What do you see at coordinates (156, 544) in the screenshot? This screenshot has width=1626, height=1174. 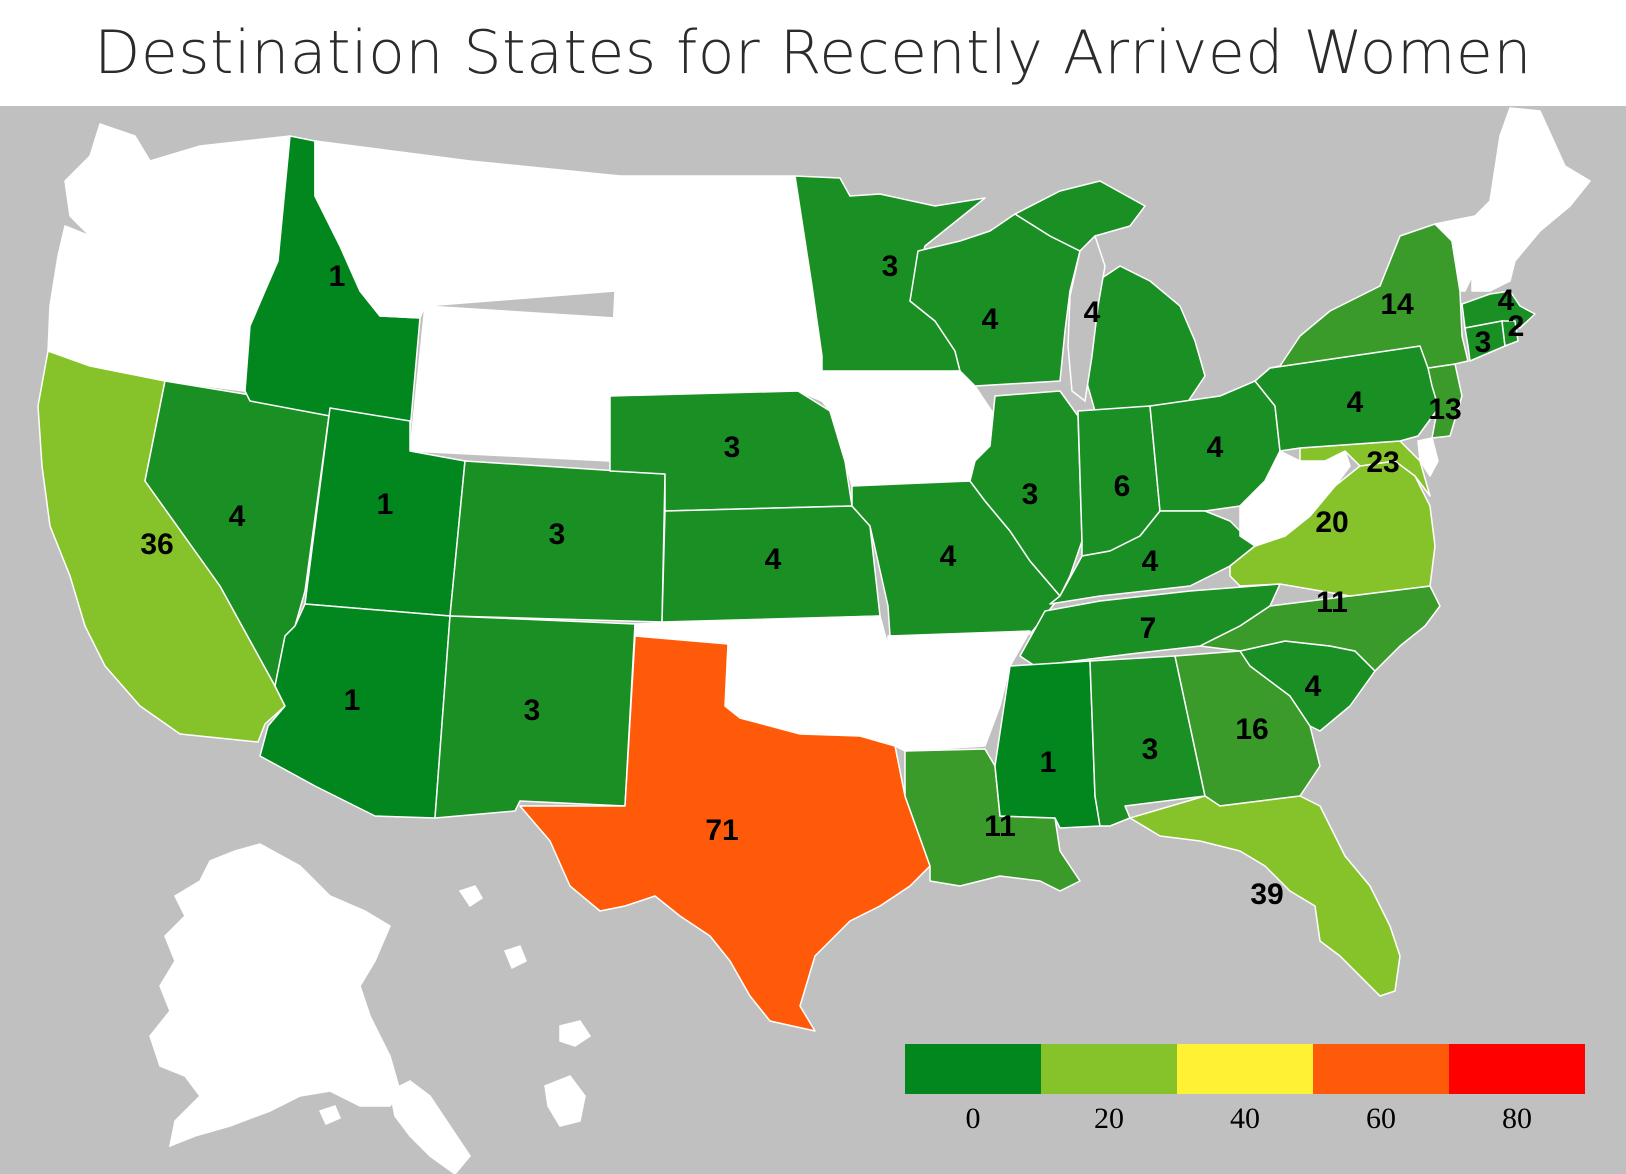 I see `state-value-label-ca: 36` at bounding box center [156, 544].